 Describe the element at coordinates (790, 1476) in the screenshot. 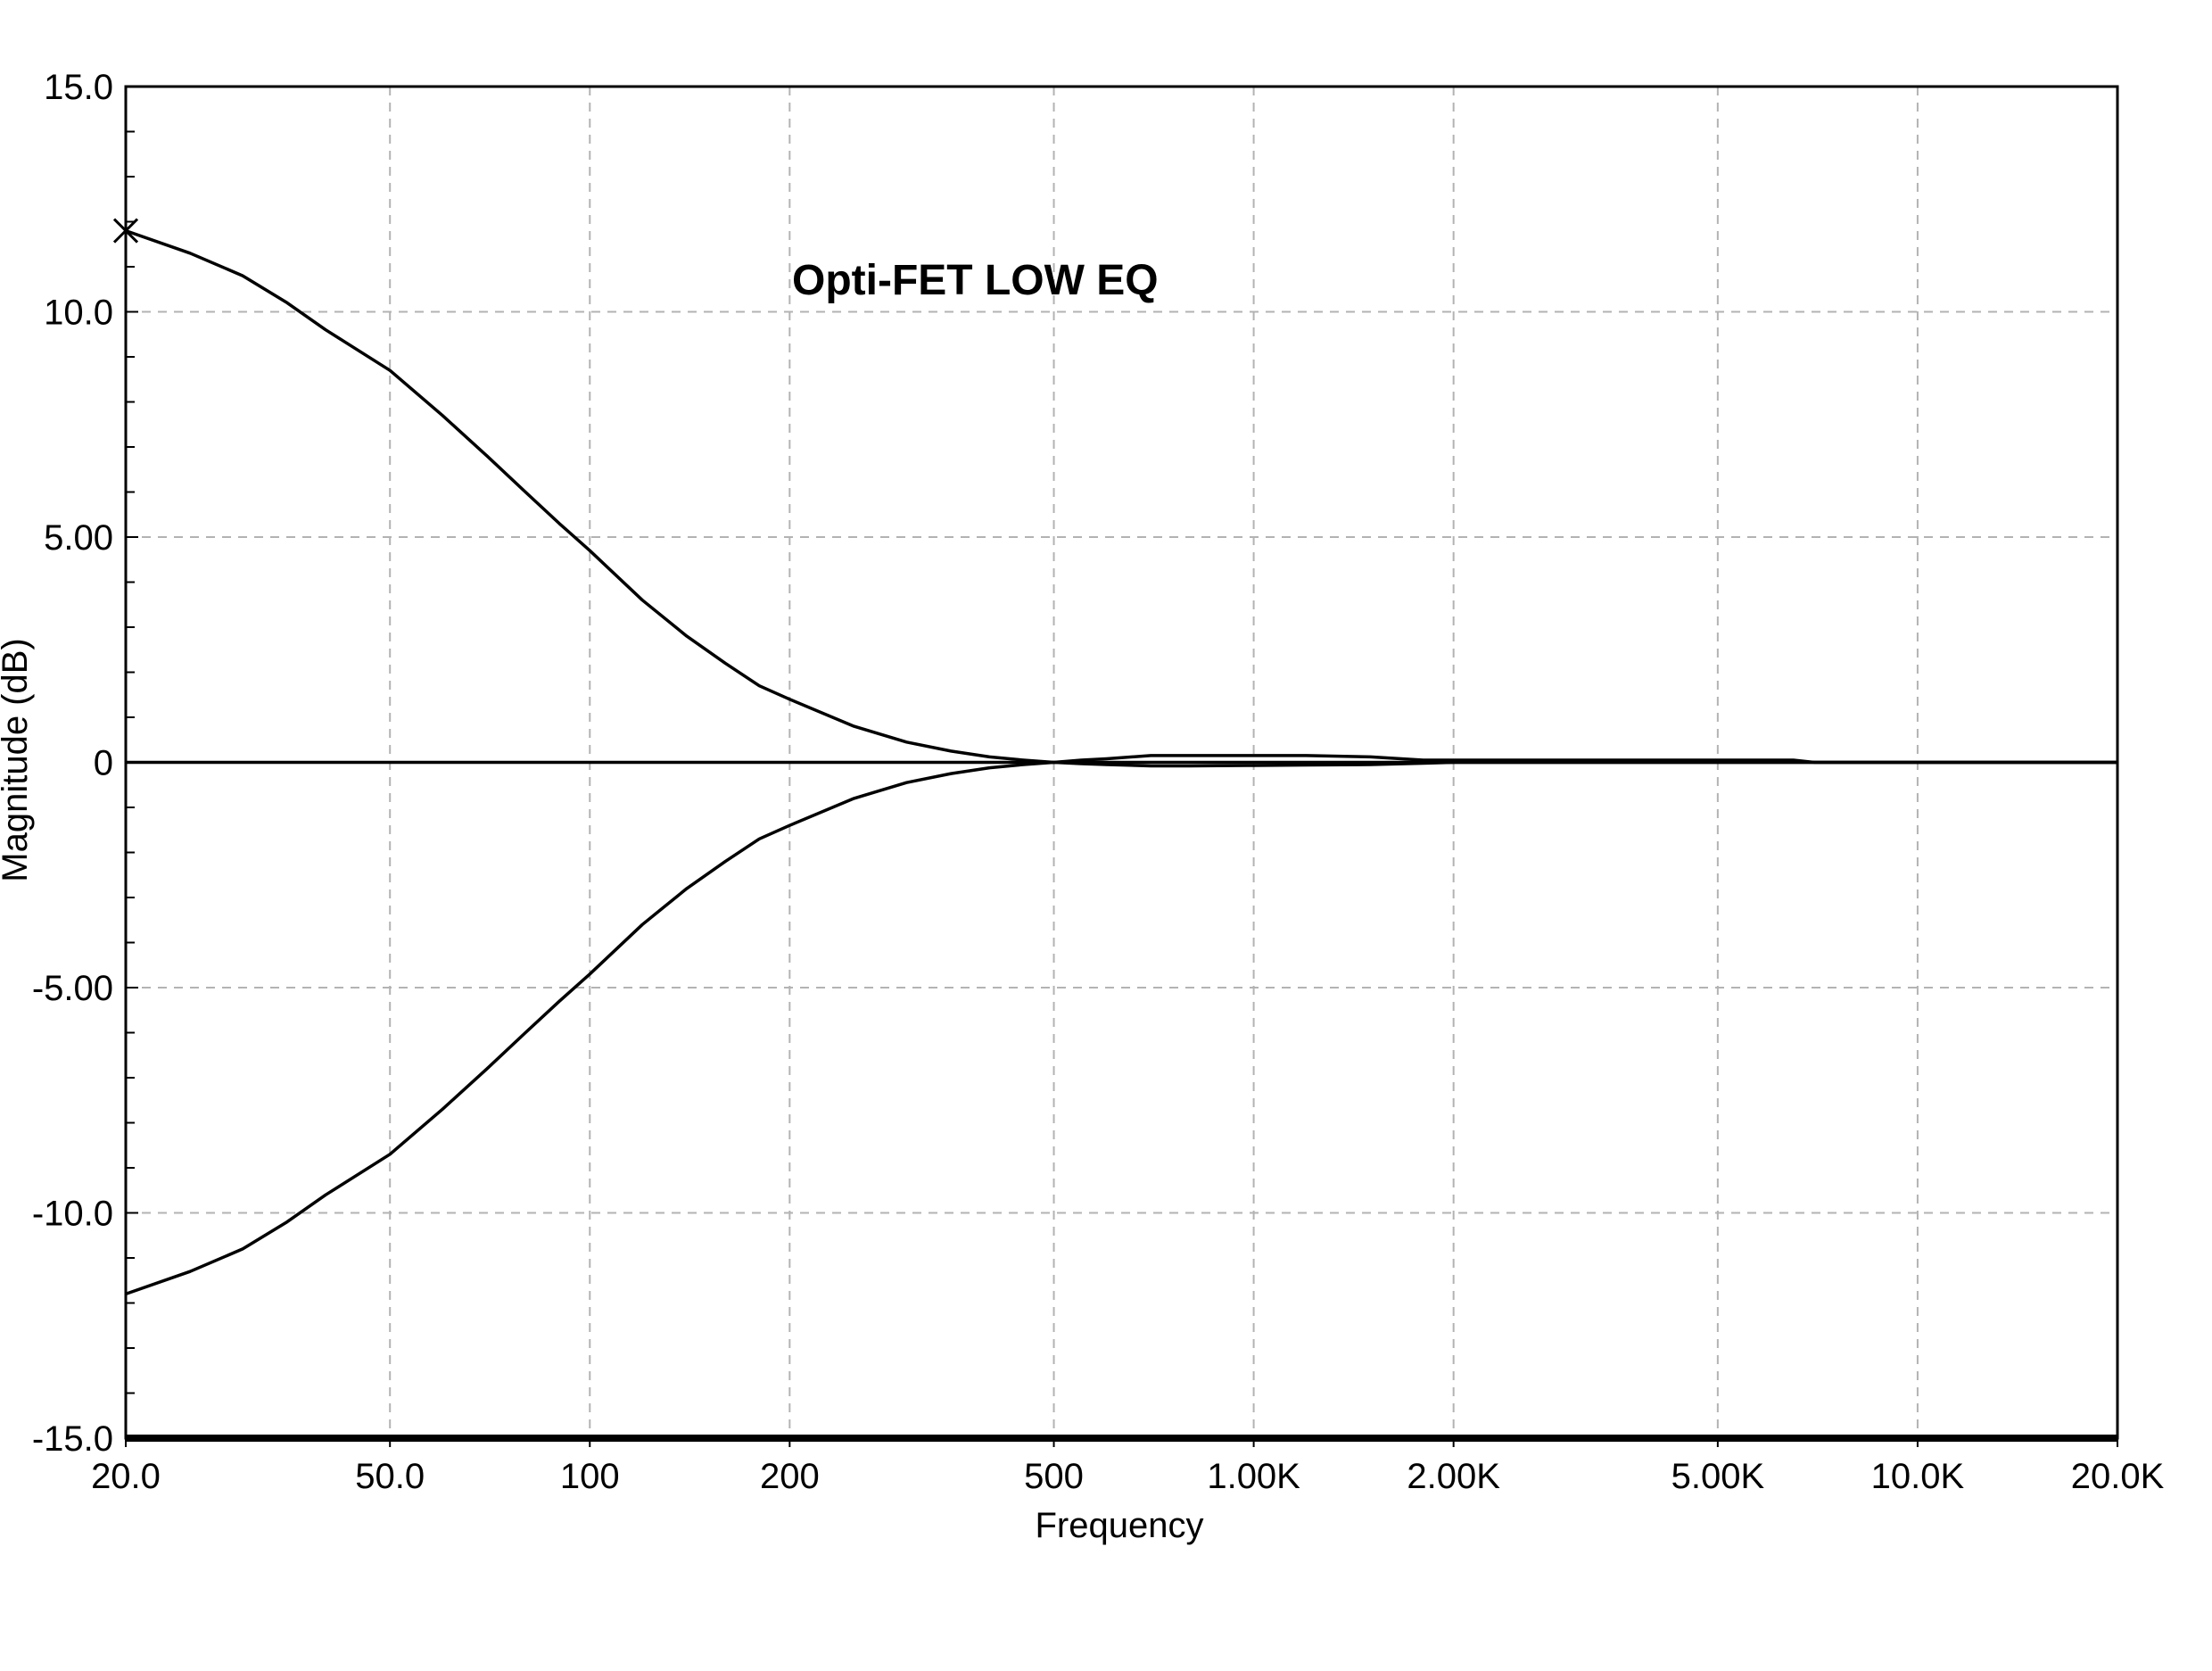

I see `x-tick-label: 200` at that location.